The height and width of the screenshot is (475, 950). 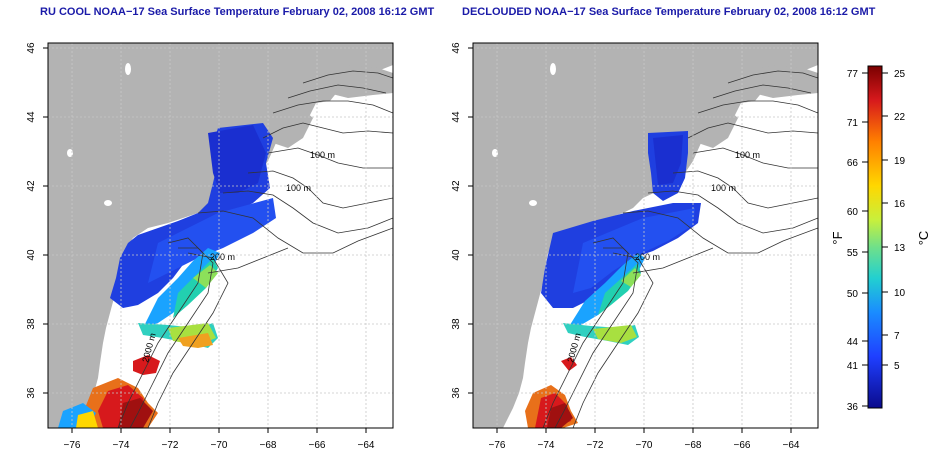 I want to click on celsius-unit-label: °C, so click(x=923, y=238).